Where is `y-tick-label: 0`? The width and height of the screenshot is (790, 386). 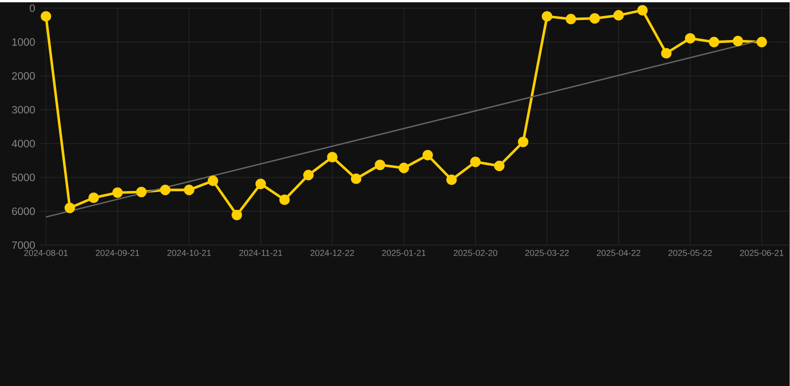 y-tick-label: 0 is located at coordinates (32, 8).